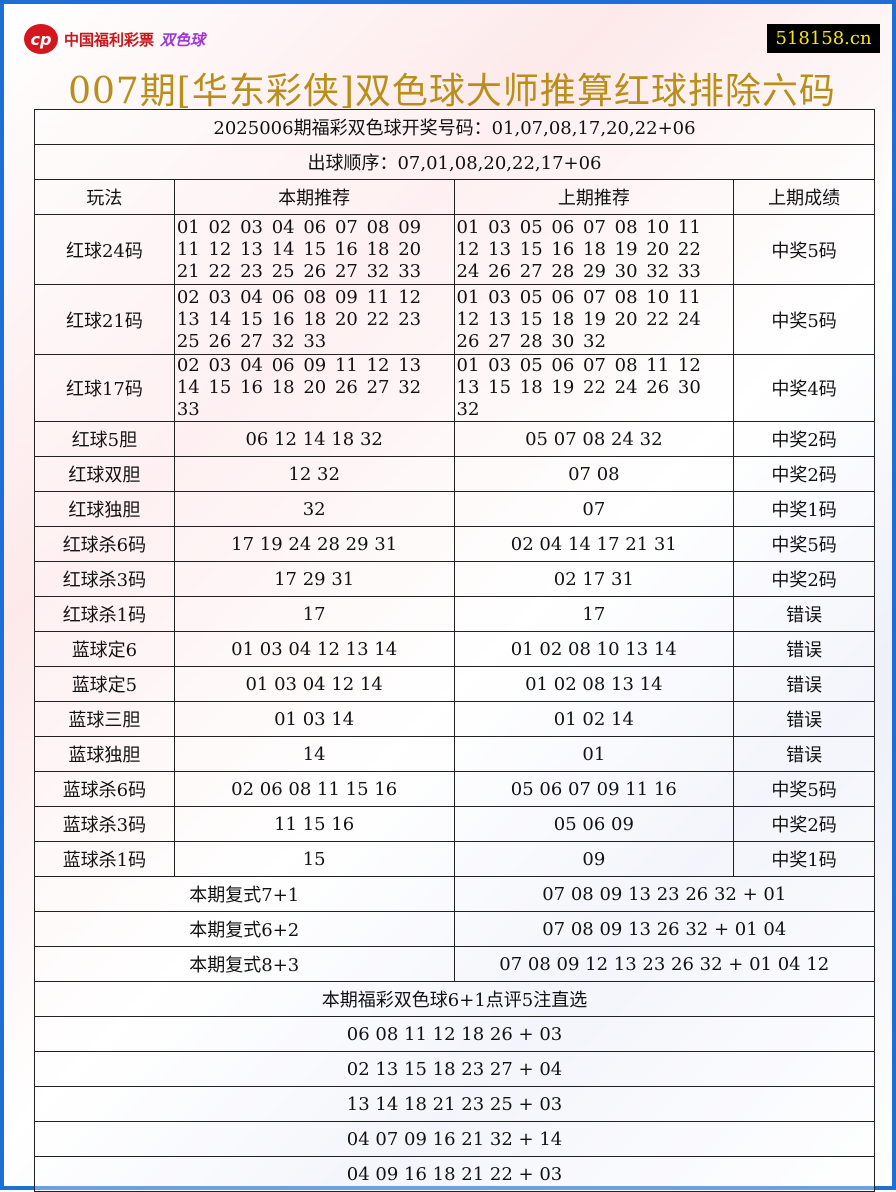 The height and width of the screenshot is (1192, 896). I want to click on table-row: 蓝球三胆 01 03 14 01 02 14 错误, so click(454, 719).